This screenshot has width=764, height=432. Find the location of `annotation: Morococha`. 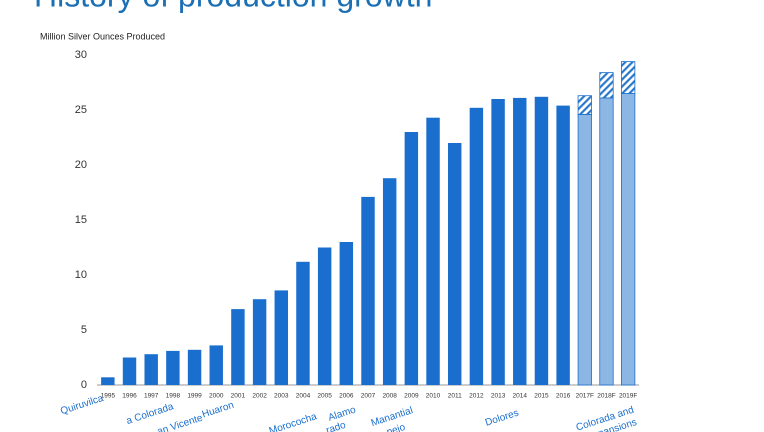

annotation: Morococha is located at coordinates (293, 421).